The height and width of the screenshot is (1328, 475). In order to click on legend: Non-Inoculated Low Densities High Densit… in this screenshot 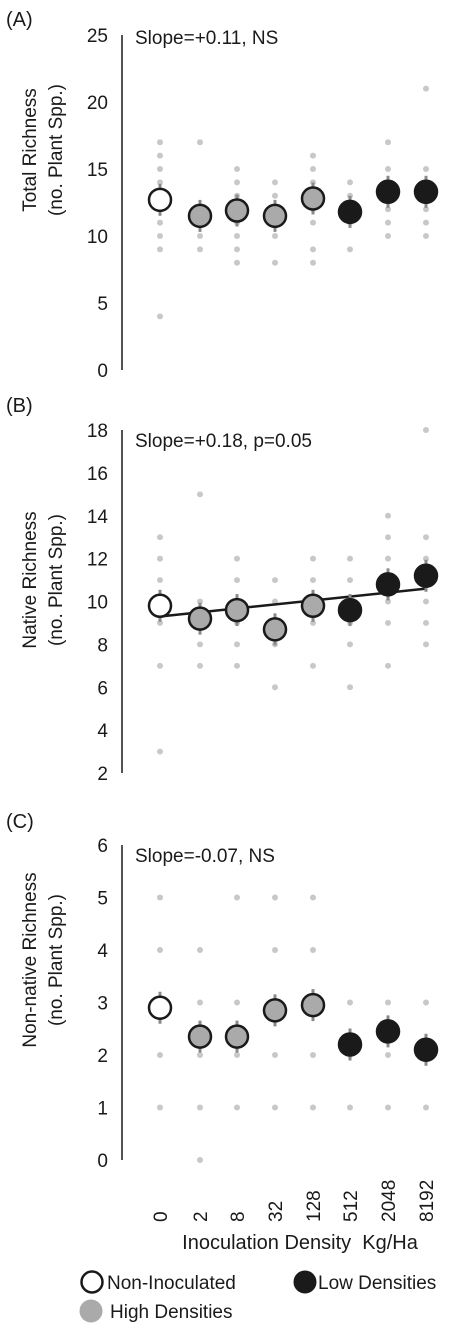, I will do `click(257, 1296)`.